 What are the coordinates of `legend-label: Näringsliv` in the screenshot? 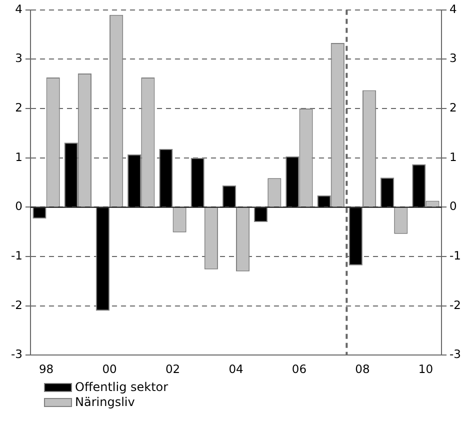 It's located at (105, 402).